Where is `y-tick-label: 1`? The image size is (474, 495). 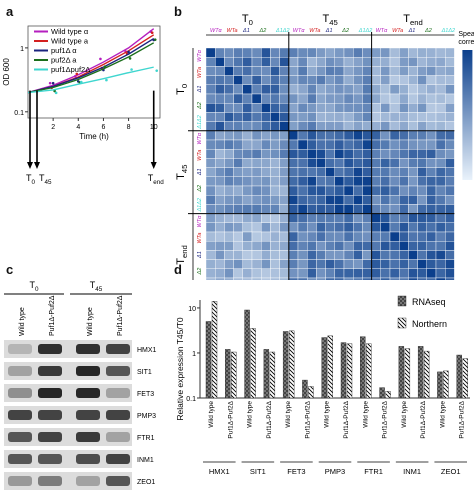 y-tick-label: 1 is located at coordinates (194, 354).